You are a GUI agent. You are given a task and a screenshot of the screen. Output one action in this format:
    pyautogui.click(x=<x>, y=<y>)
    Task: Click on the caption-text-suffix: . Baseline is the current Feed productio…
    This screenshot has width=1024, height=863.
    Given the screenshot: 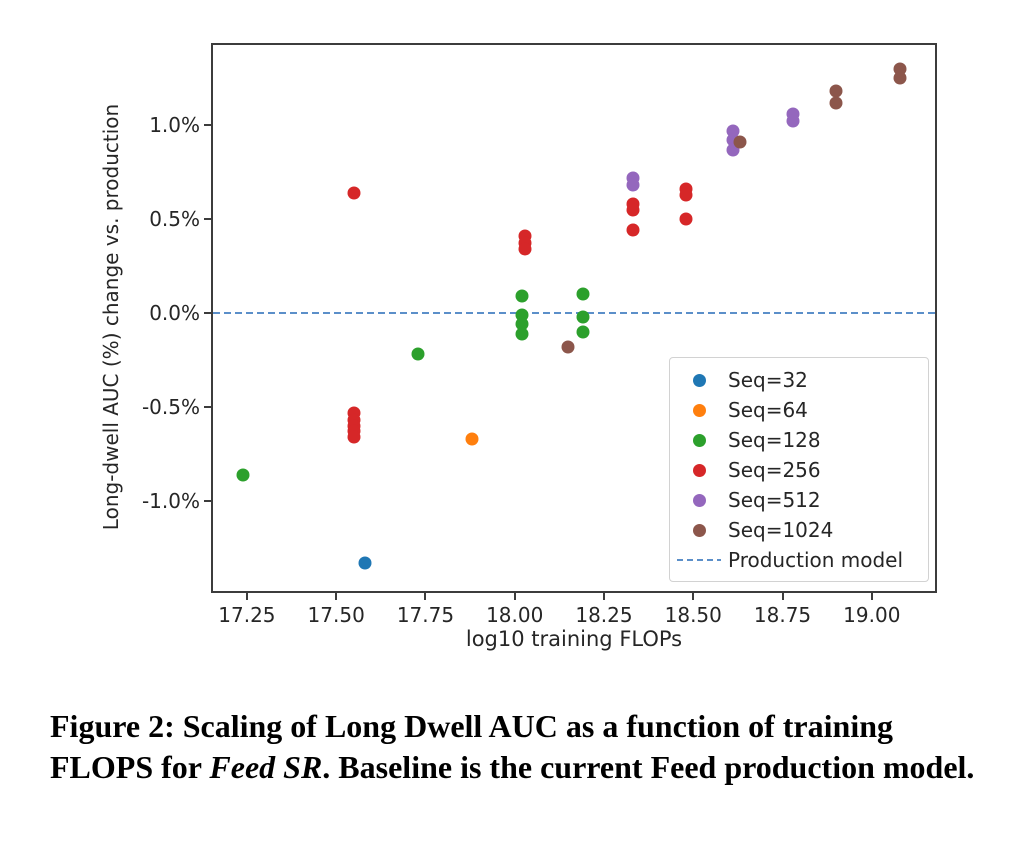 What is the action you would take?
    pyautogui.click(x=648, y=767)
    